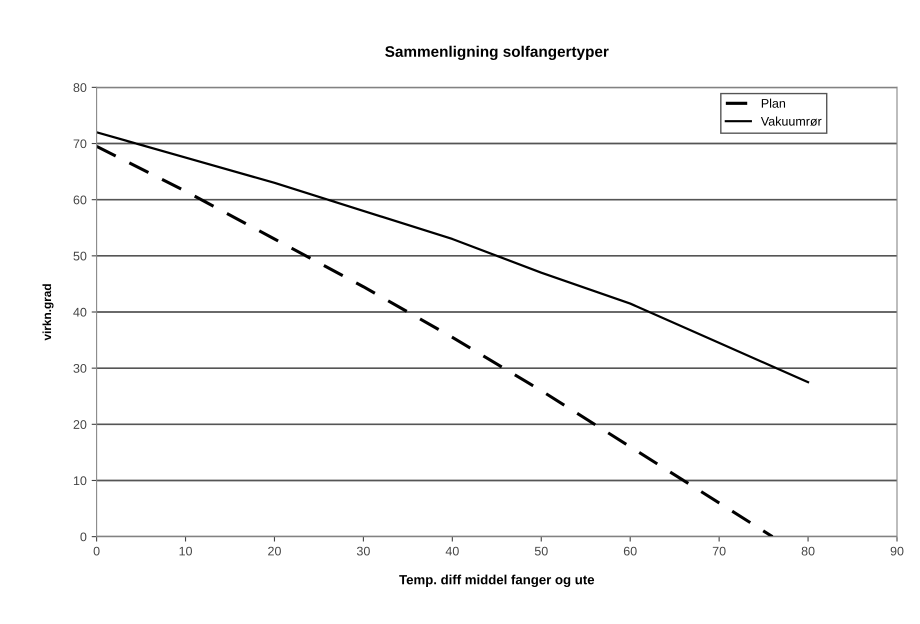 This screenshot has width=920, height=624. I want to click on x-tick-label: 40, so click(452, 551).